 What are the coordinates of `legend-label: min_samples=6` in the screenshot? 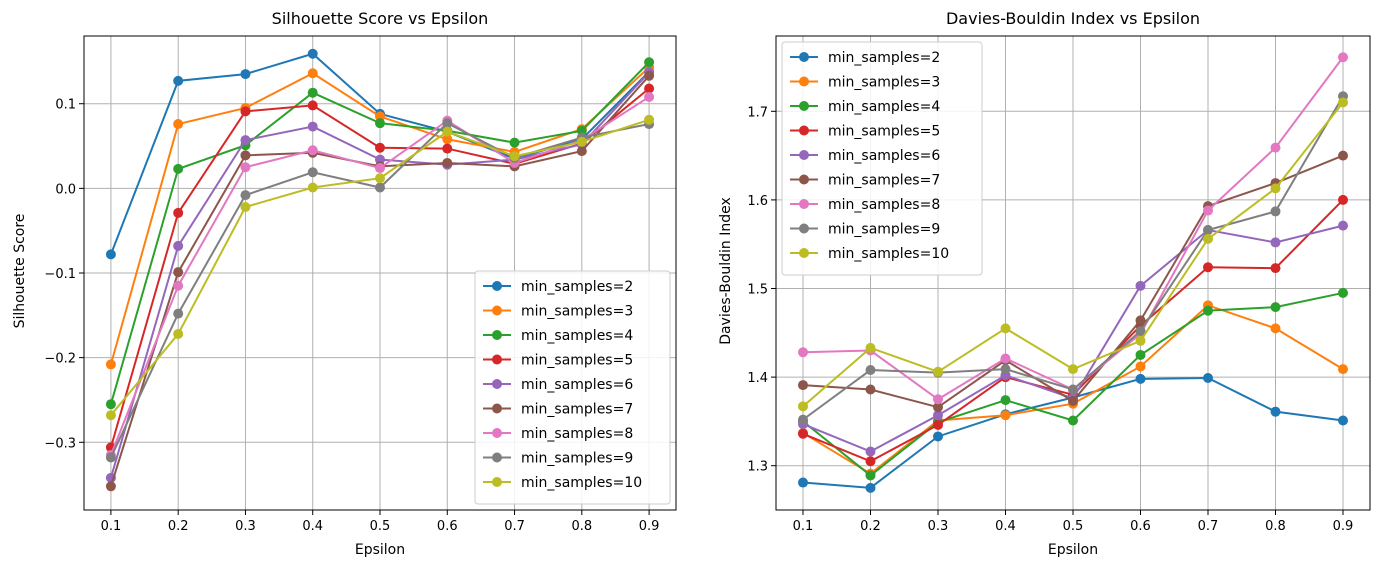 It's located at (577, 385).